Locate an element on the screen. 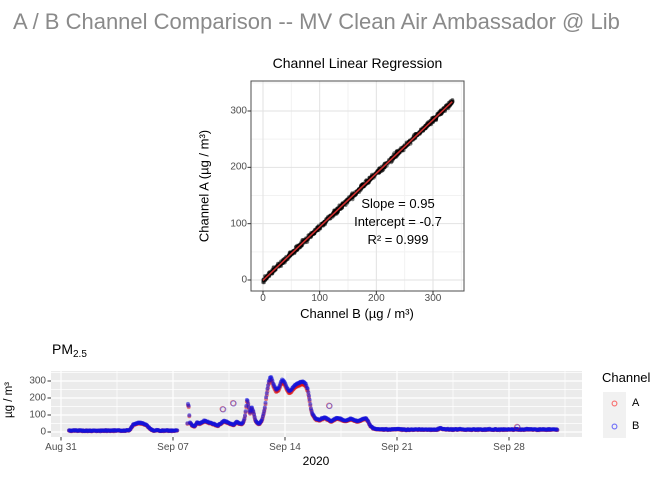  timeseries-x-tick-label: Aug 31 is located at coordinates (61, 447).